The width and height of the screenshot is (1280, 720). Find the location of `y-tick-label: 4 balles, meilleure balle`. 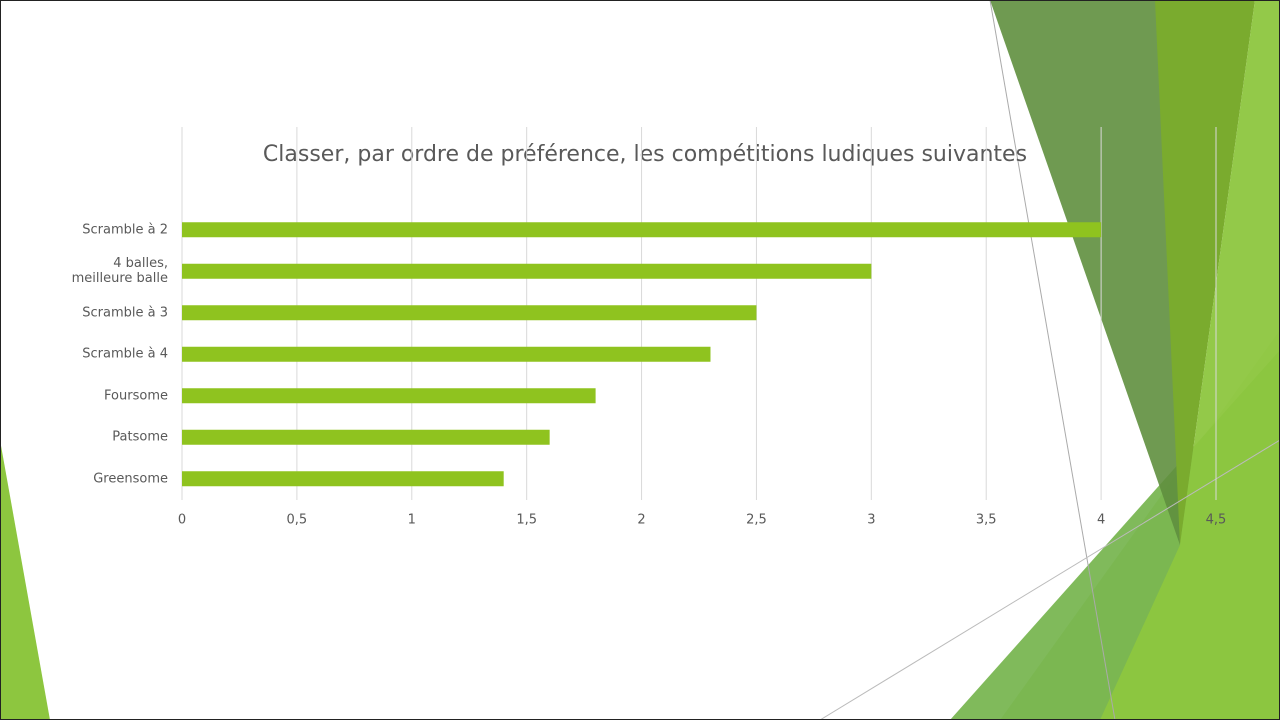

y-tick-label: 4 balles, meilleure balle is located at coordinates (119, 271).